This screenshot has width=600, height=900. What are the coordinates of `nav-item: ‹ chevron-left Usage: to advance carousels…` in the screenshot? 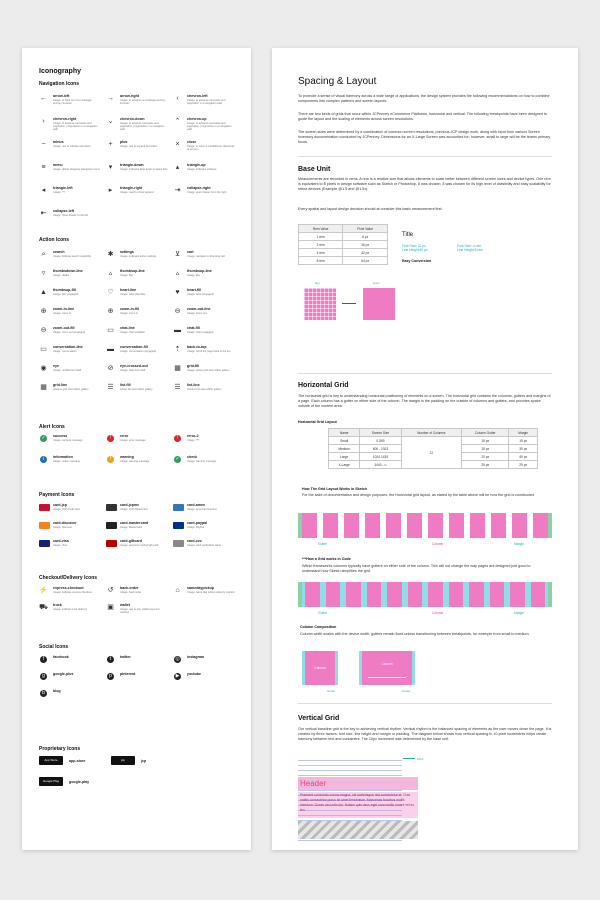 It's located at (204, 104).